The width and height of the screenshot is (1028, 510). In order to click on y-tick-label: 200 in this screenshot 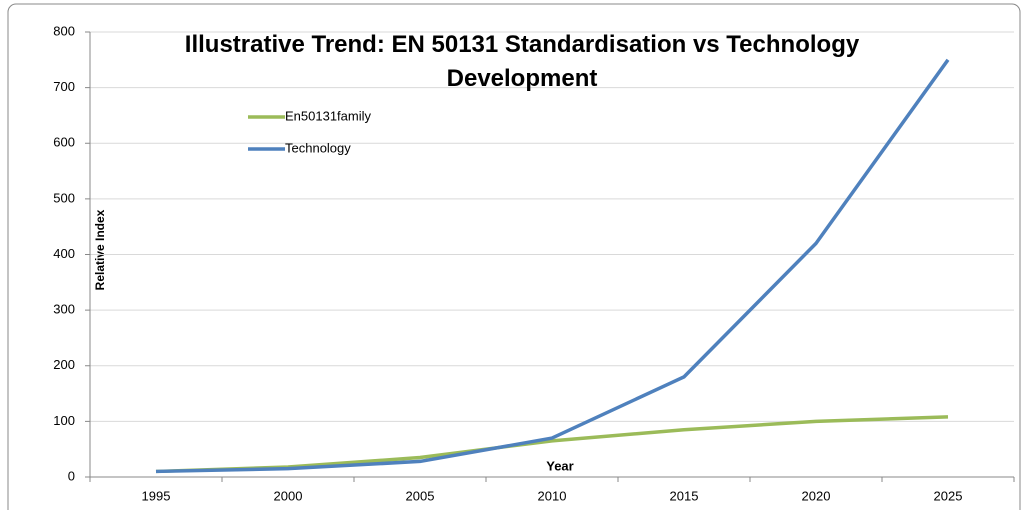, I will do `click(64, 364)`.